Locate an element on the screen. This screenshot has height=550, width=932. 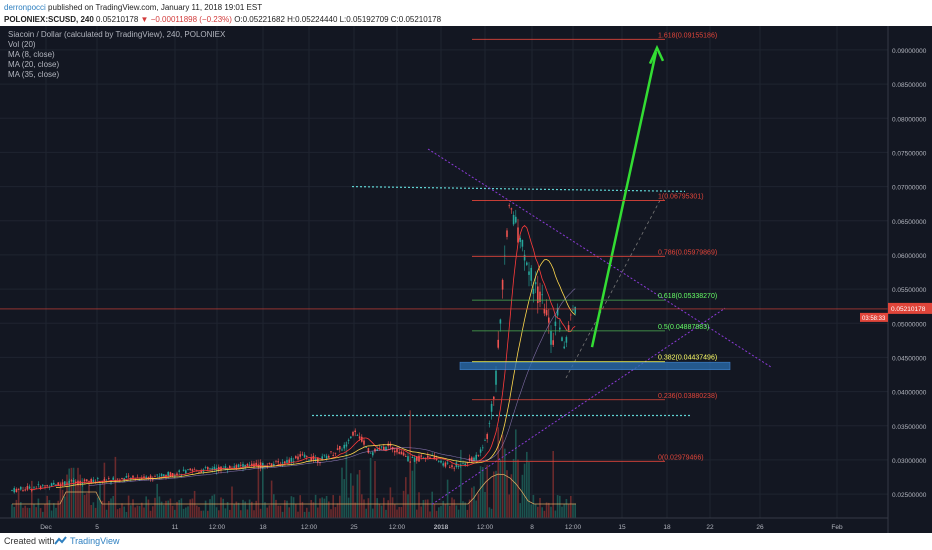
y-tick-label: 0.09000000 is located at coordinates (909, 51).